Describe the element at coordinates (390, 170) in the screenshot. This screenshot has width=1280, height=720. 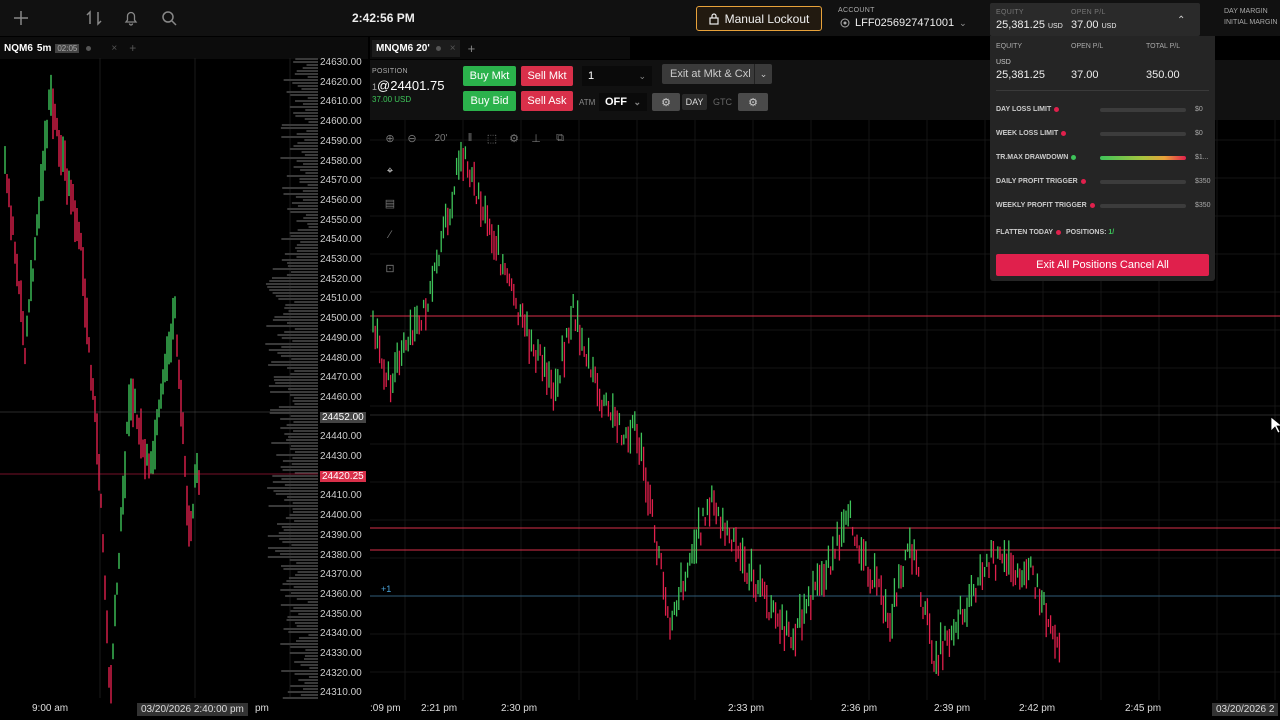
I see `crosshair-icon: ⌖` at that location.